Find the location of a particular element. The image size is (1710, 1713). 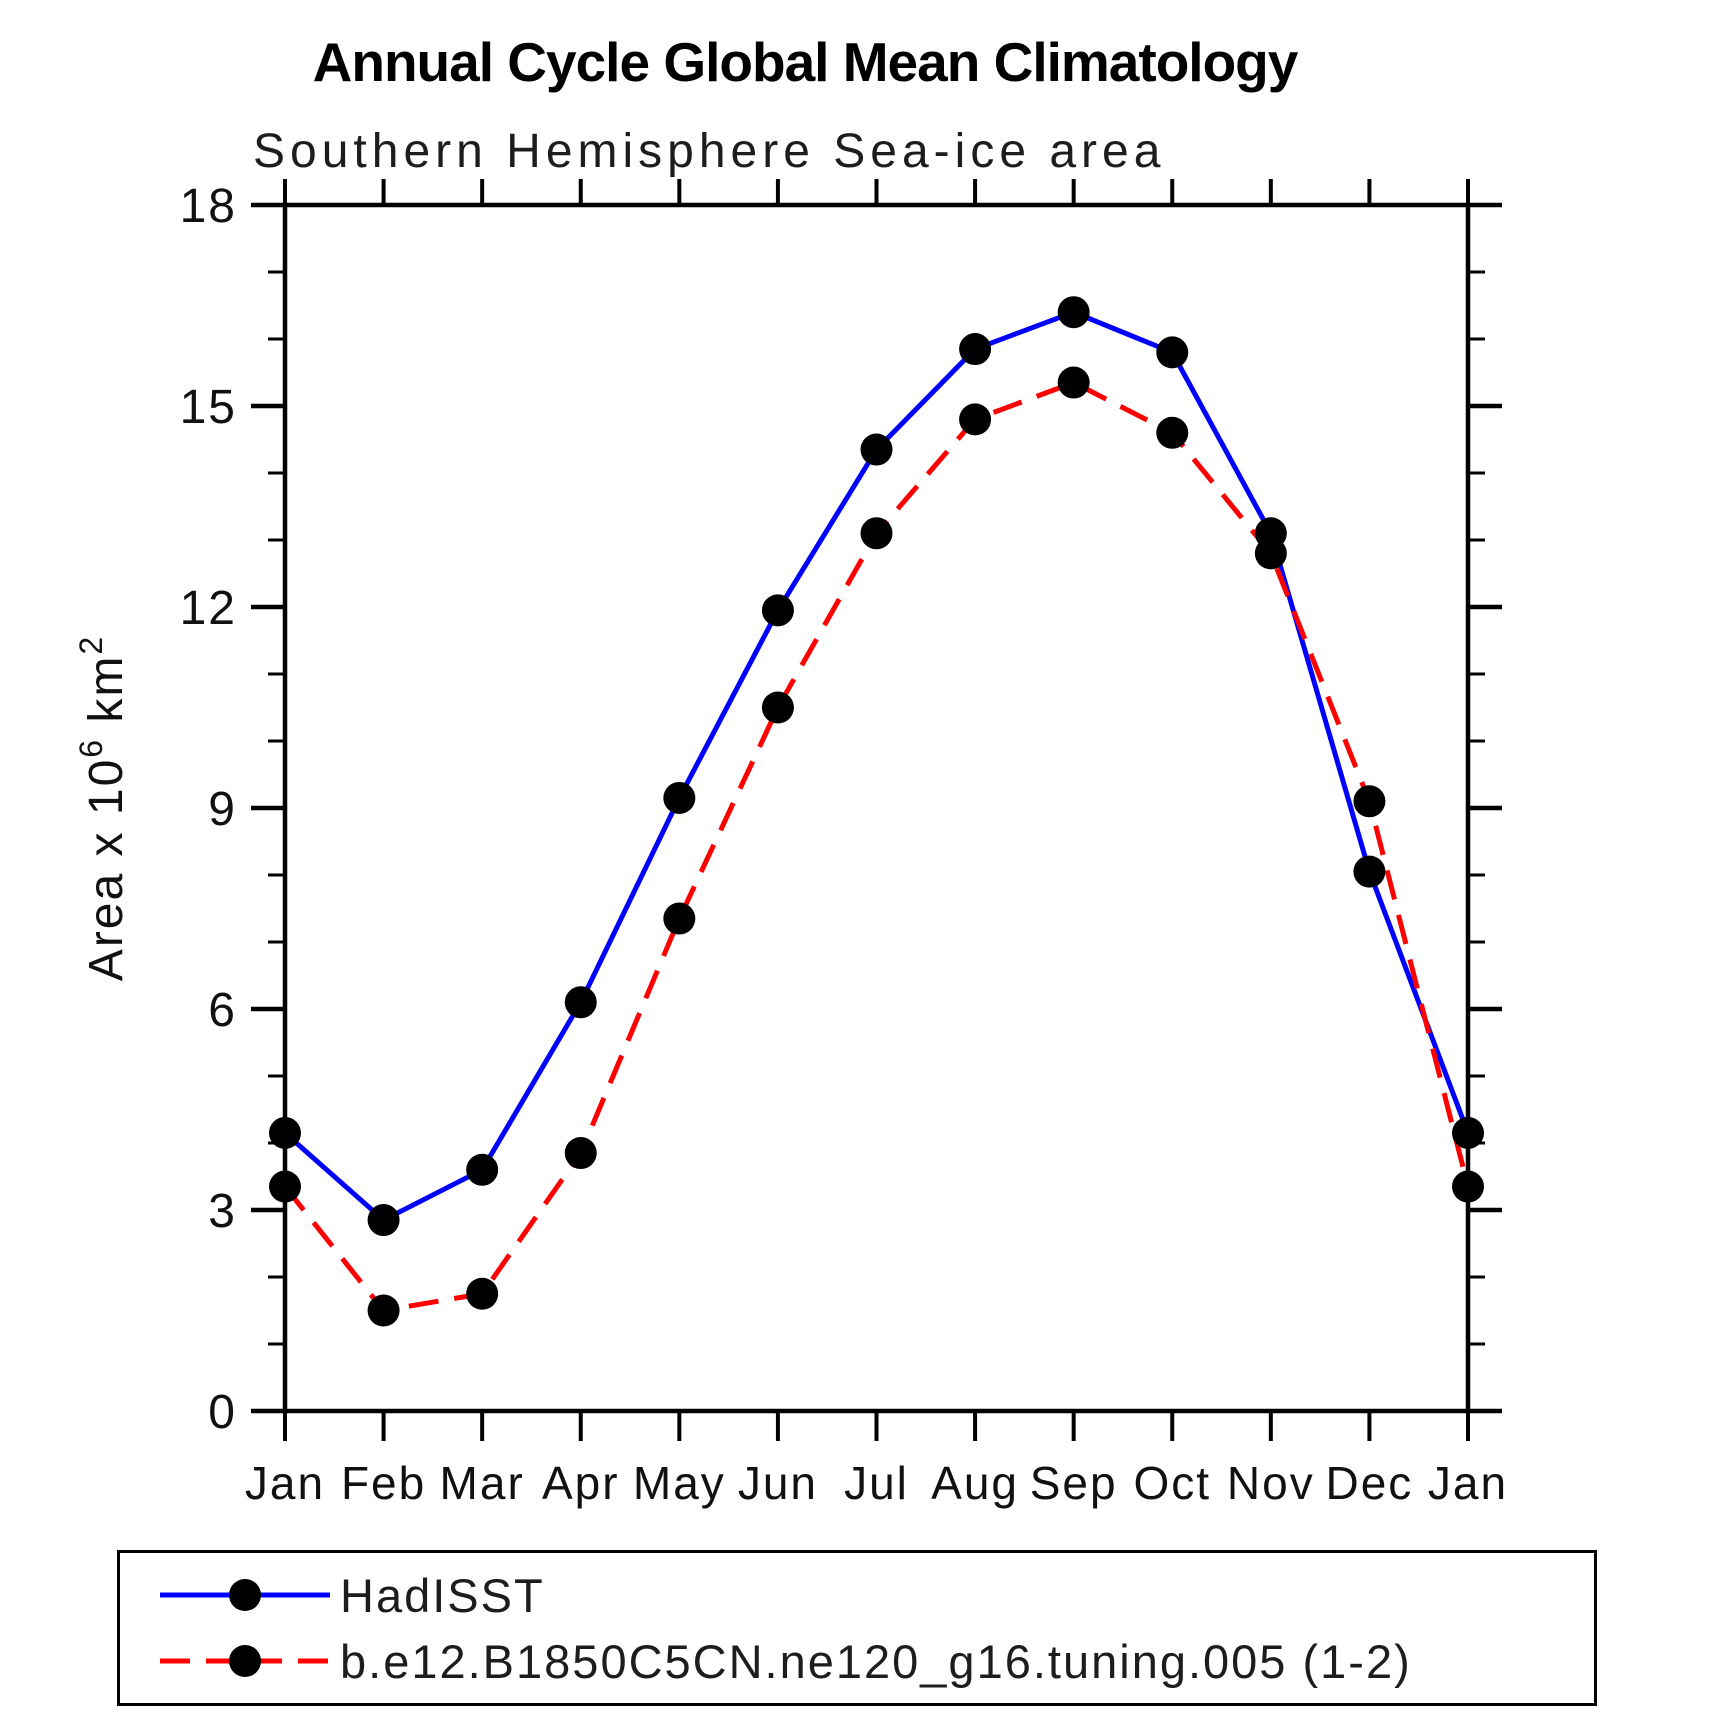

chart-subtitle: Southern Hemisphere Sea-ice area is located at coordinates (709, 151).